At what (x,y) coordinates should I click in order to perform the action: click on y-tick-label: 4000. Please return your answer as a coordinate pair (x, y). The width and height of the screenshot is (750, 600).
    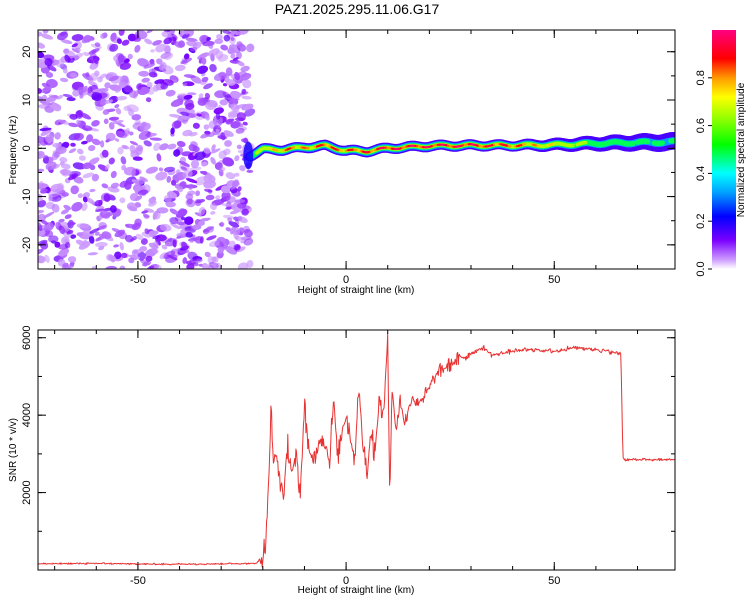
    Looking at the image, I should click on (27, 415).